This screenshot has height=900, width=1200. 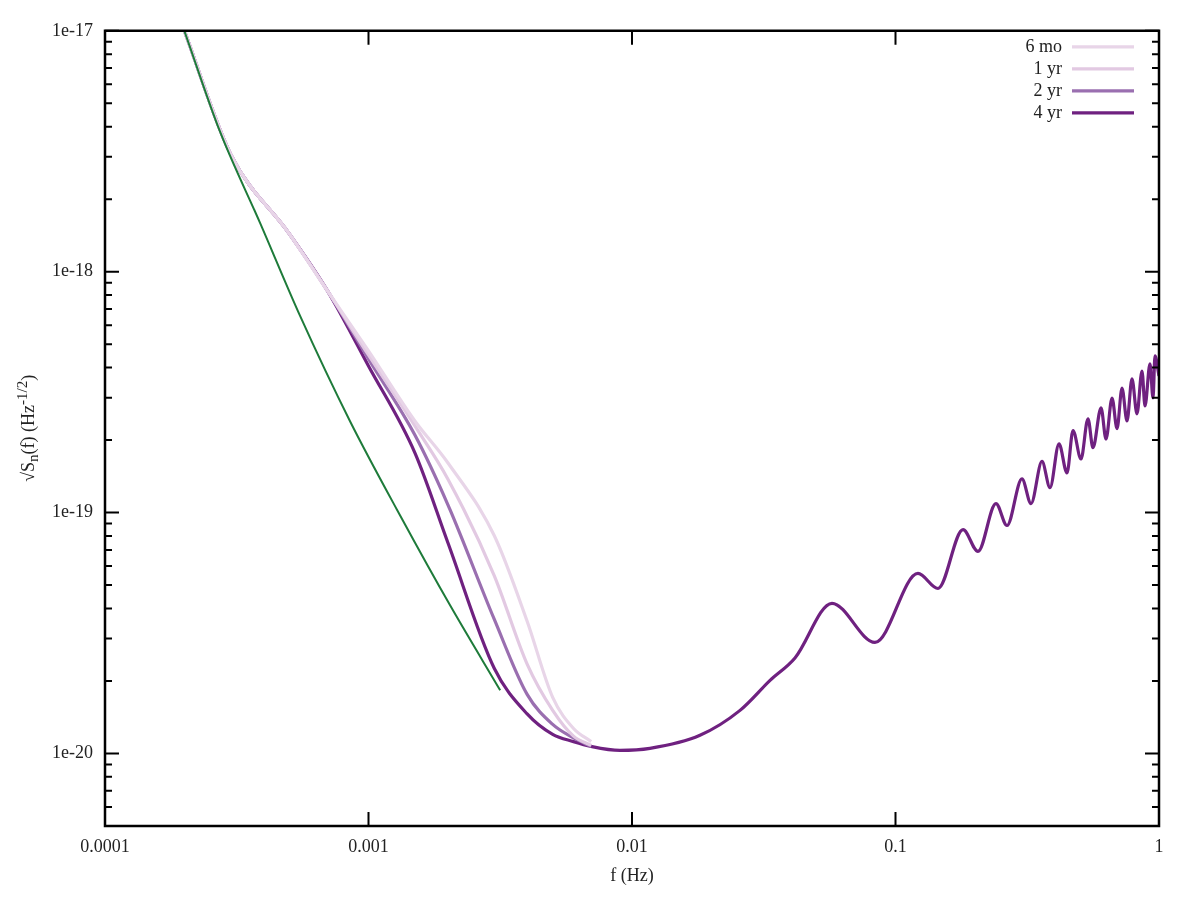 What do you see at coordinates (1043, 45) in the screenshot?
I see `legend-label: 6 mo` at bounding box center [1043, 45].